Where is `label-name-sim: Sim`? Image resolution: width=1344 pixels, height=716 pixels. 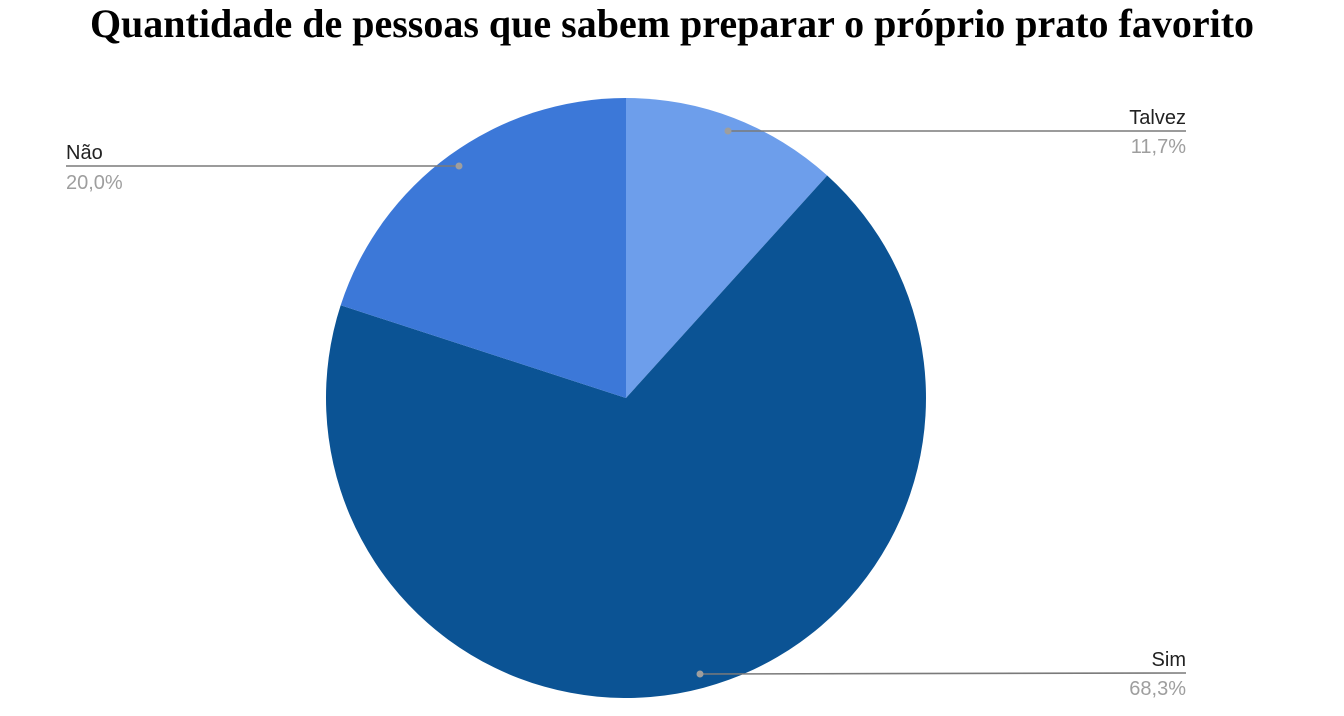
label-name-sim: Sim is located at coordinates (1169, 660).